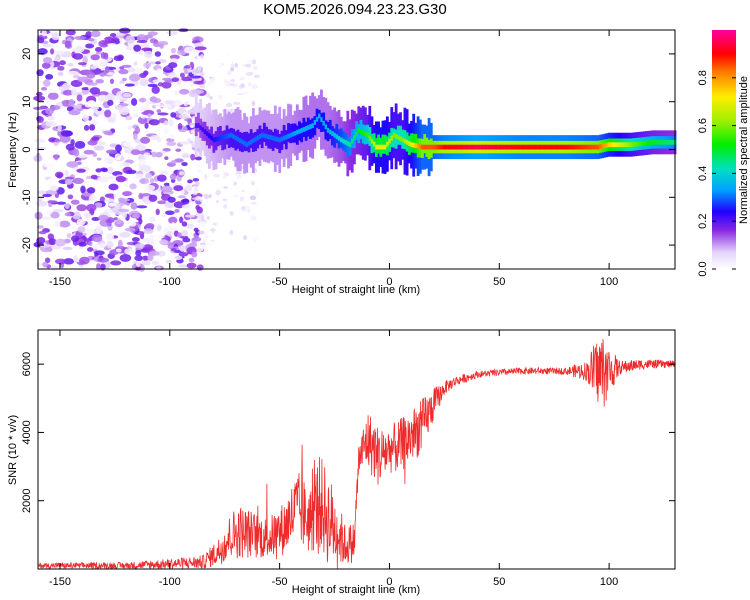 Image resolution: width=750 pixels, height=600 pixels. I want to click on colorbar-tick-label: 0.0, so click(703, 268).